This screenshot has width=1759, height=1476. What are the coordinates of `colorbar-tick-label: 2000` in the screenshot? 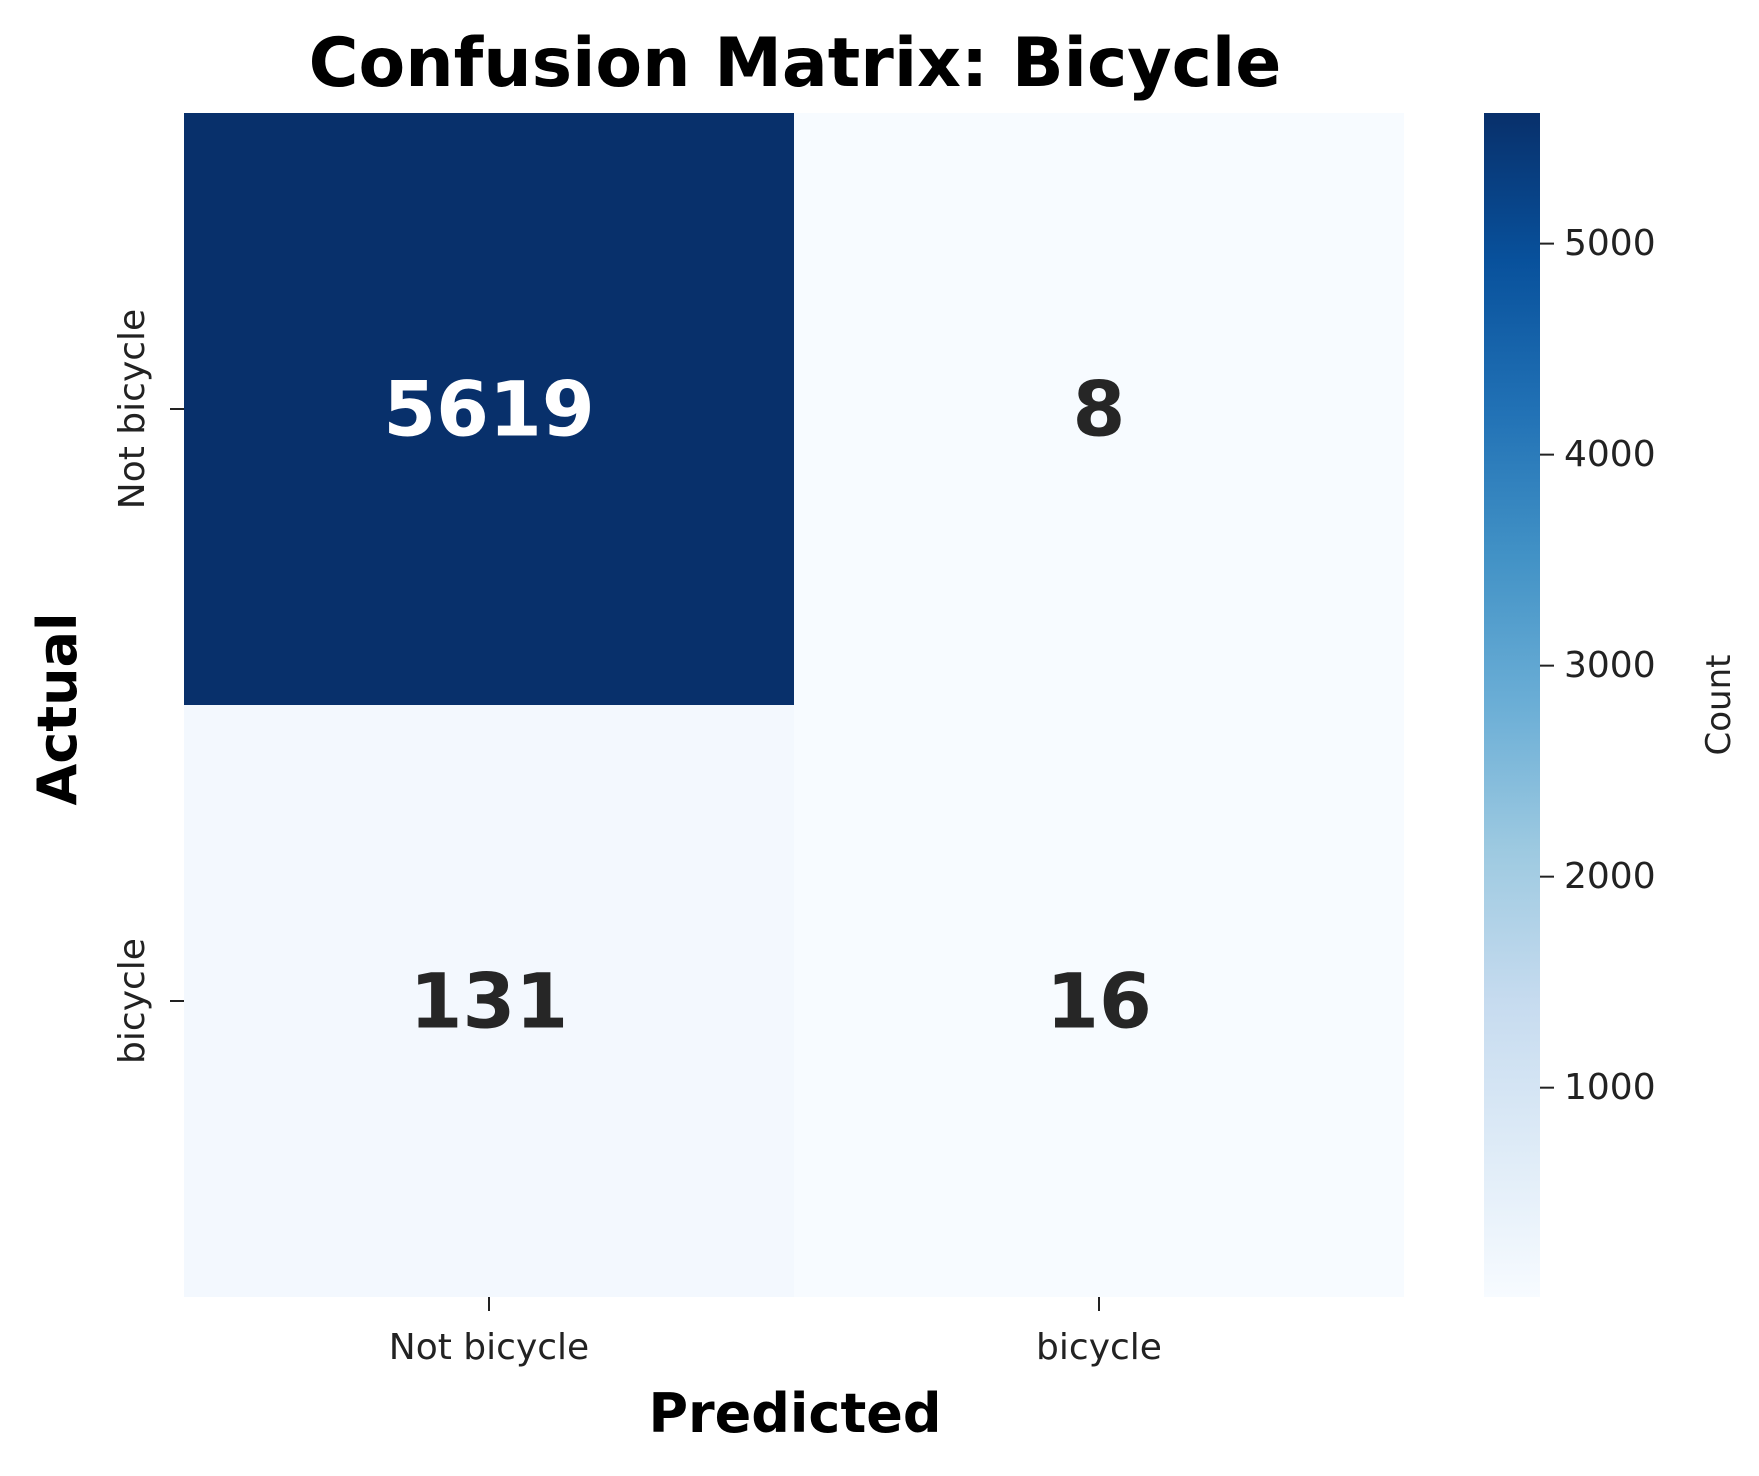 It's located at (1610, 876).